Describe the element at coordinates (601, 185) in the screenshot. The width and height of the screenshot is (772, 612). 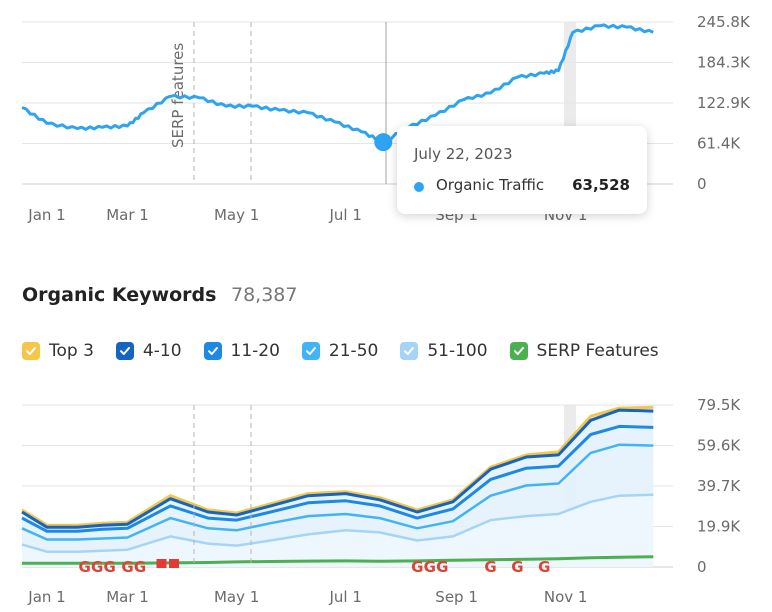
I see `tooltip-value: 63,528` at that location.